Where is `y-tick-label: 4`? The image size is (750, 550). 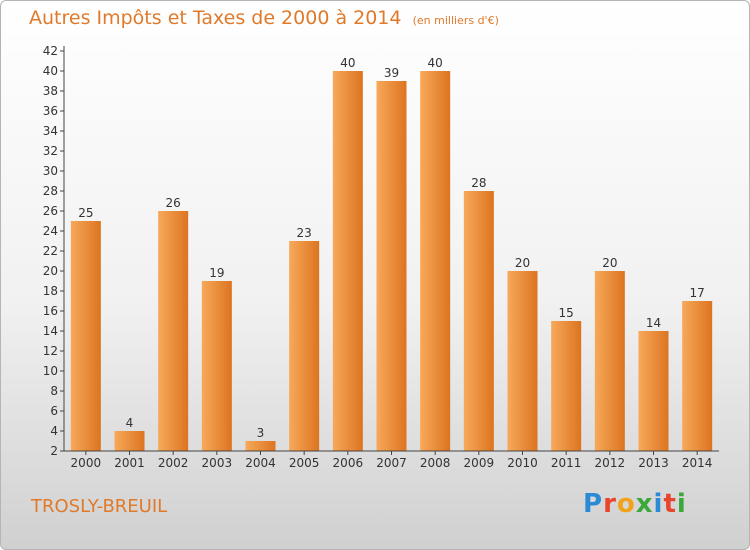
y-tick-label: 4 is located at coordinates (54, 431).